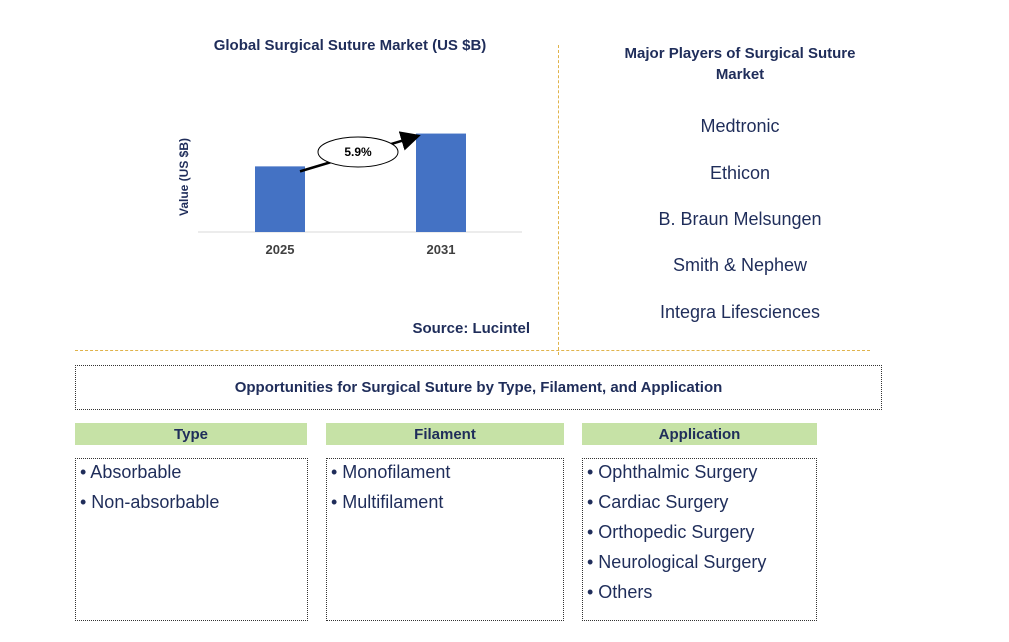 The width and height of the screenshot is (1009, 642). I want to click on x-tick-label: 2031, so click(441, 249).